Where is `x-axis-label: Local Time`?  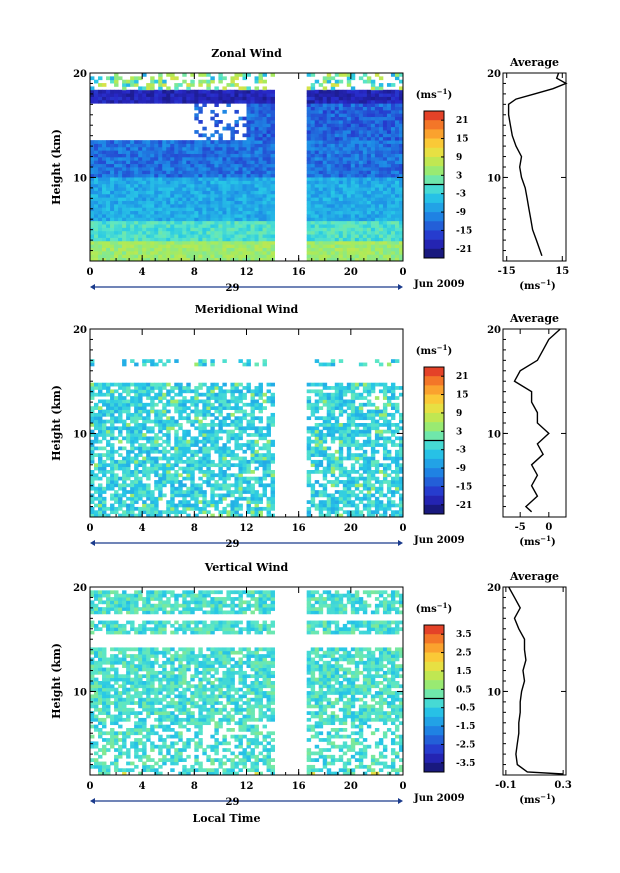 x-axis-label: Local Time is located at coordinates (227, 818).